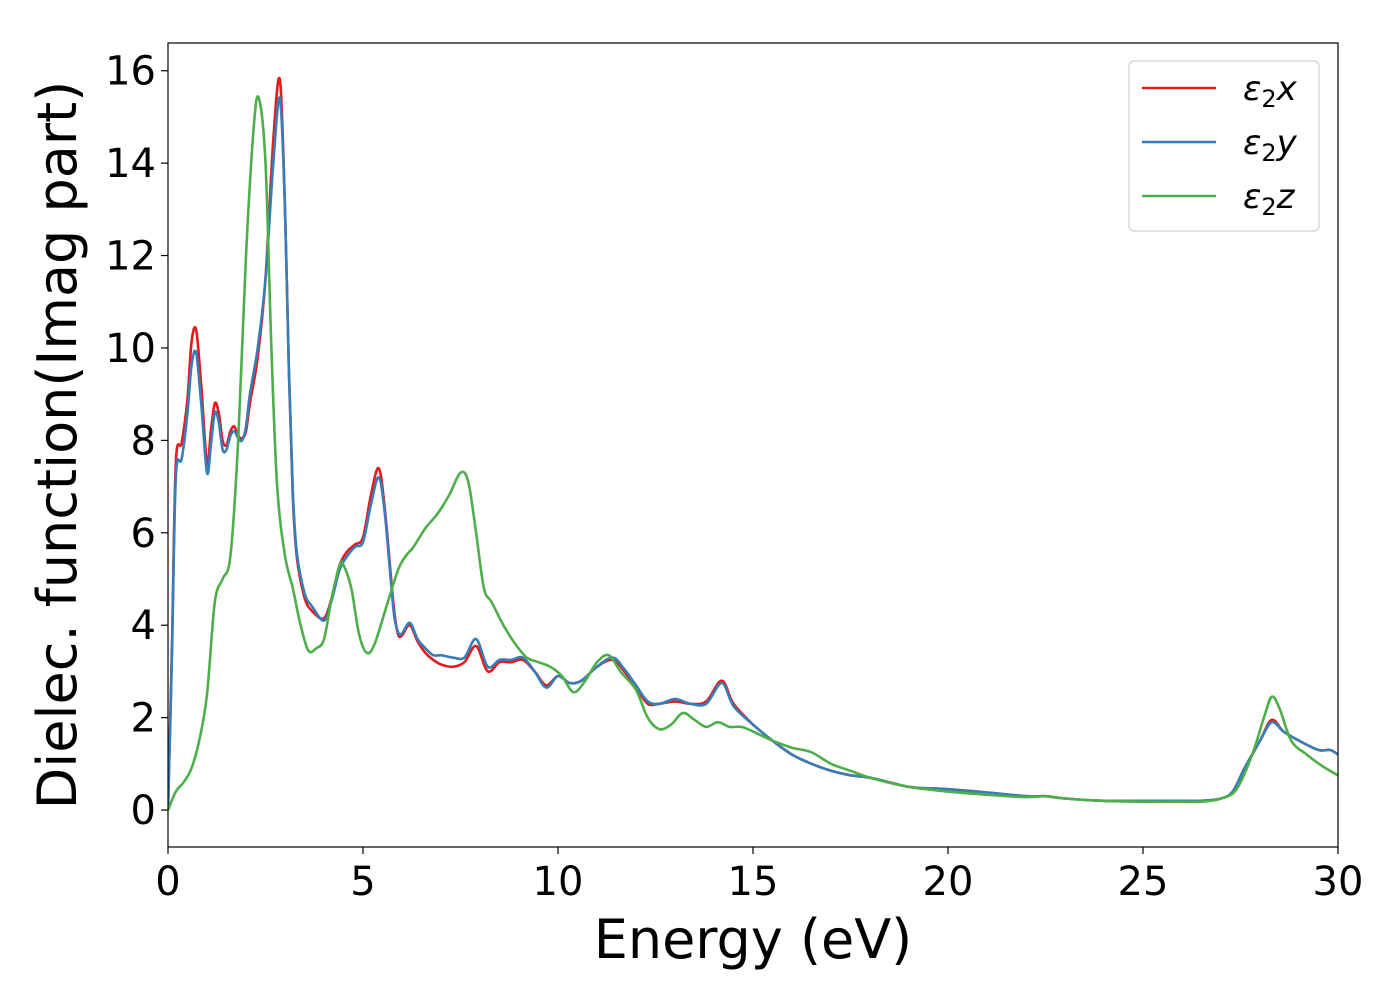  I want to click on x-tick-label: 25, so click(1143, 882).